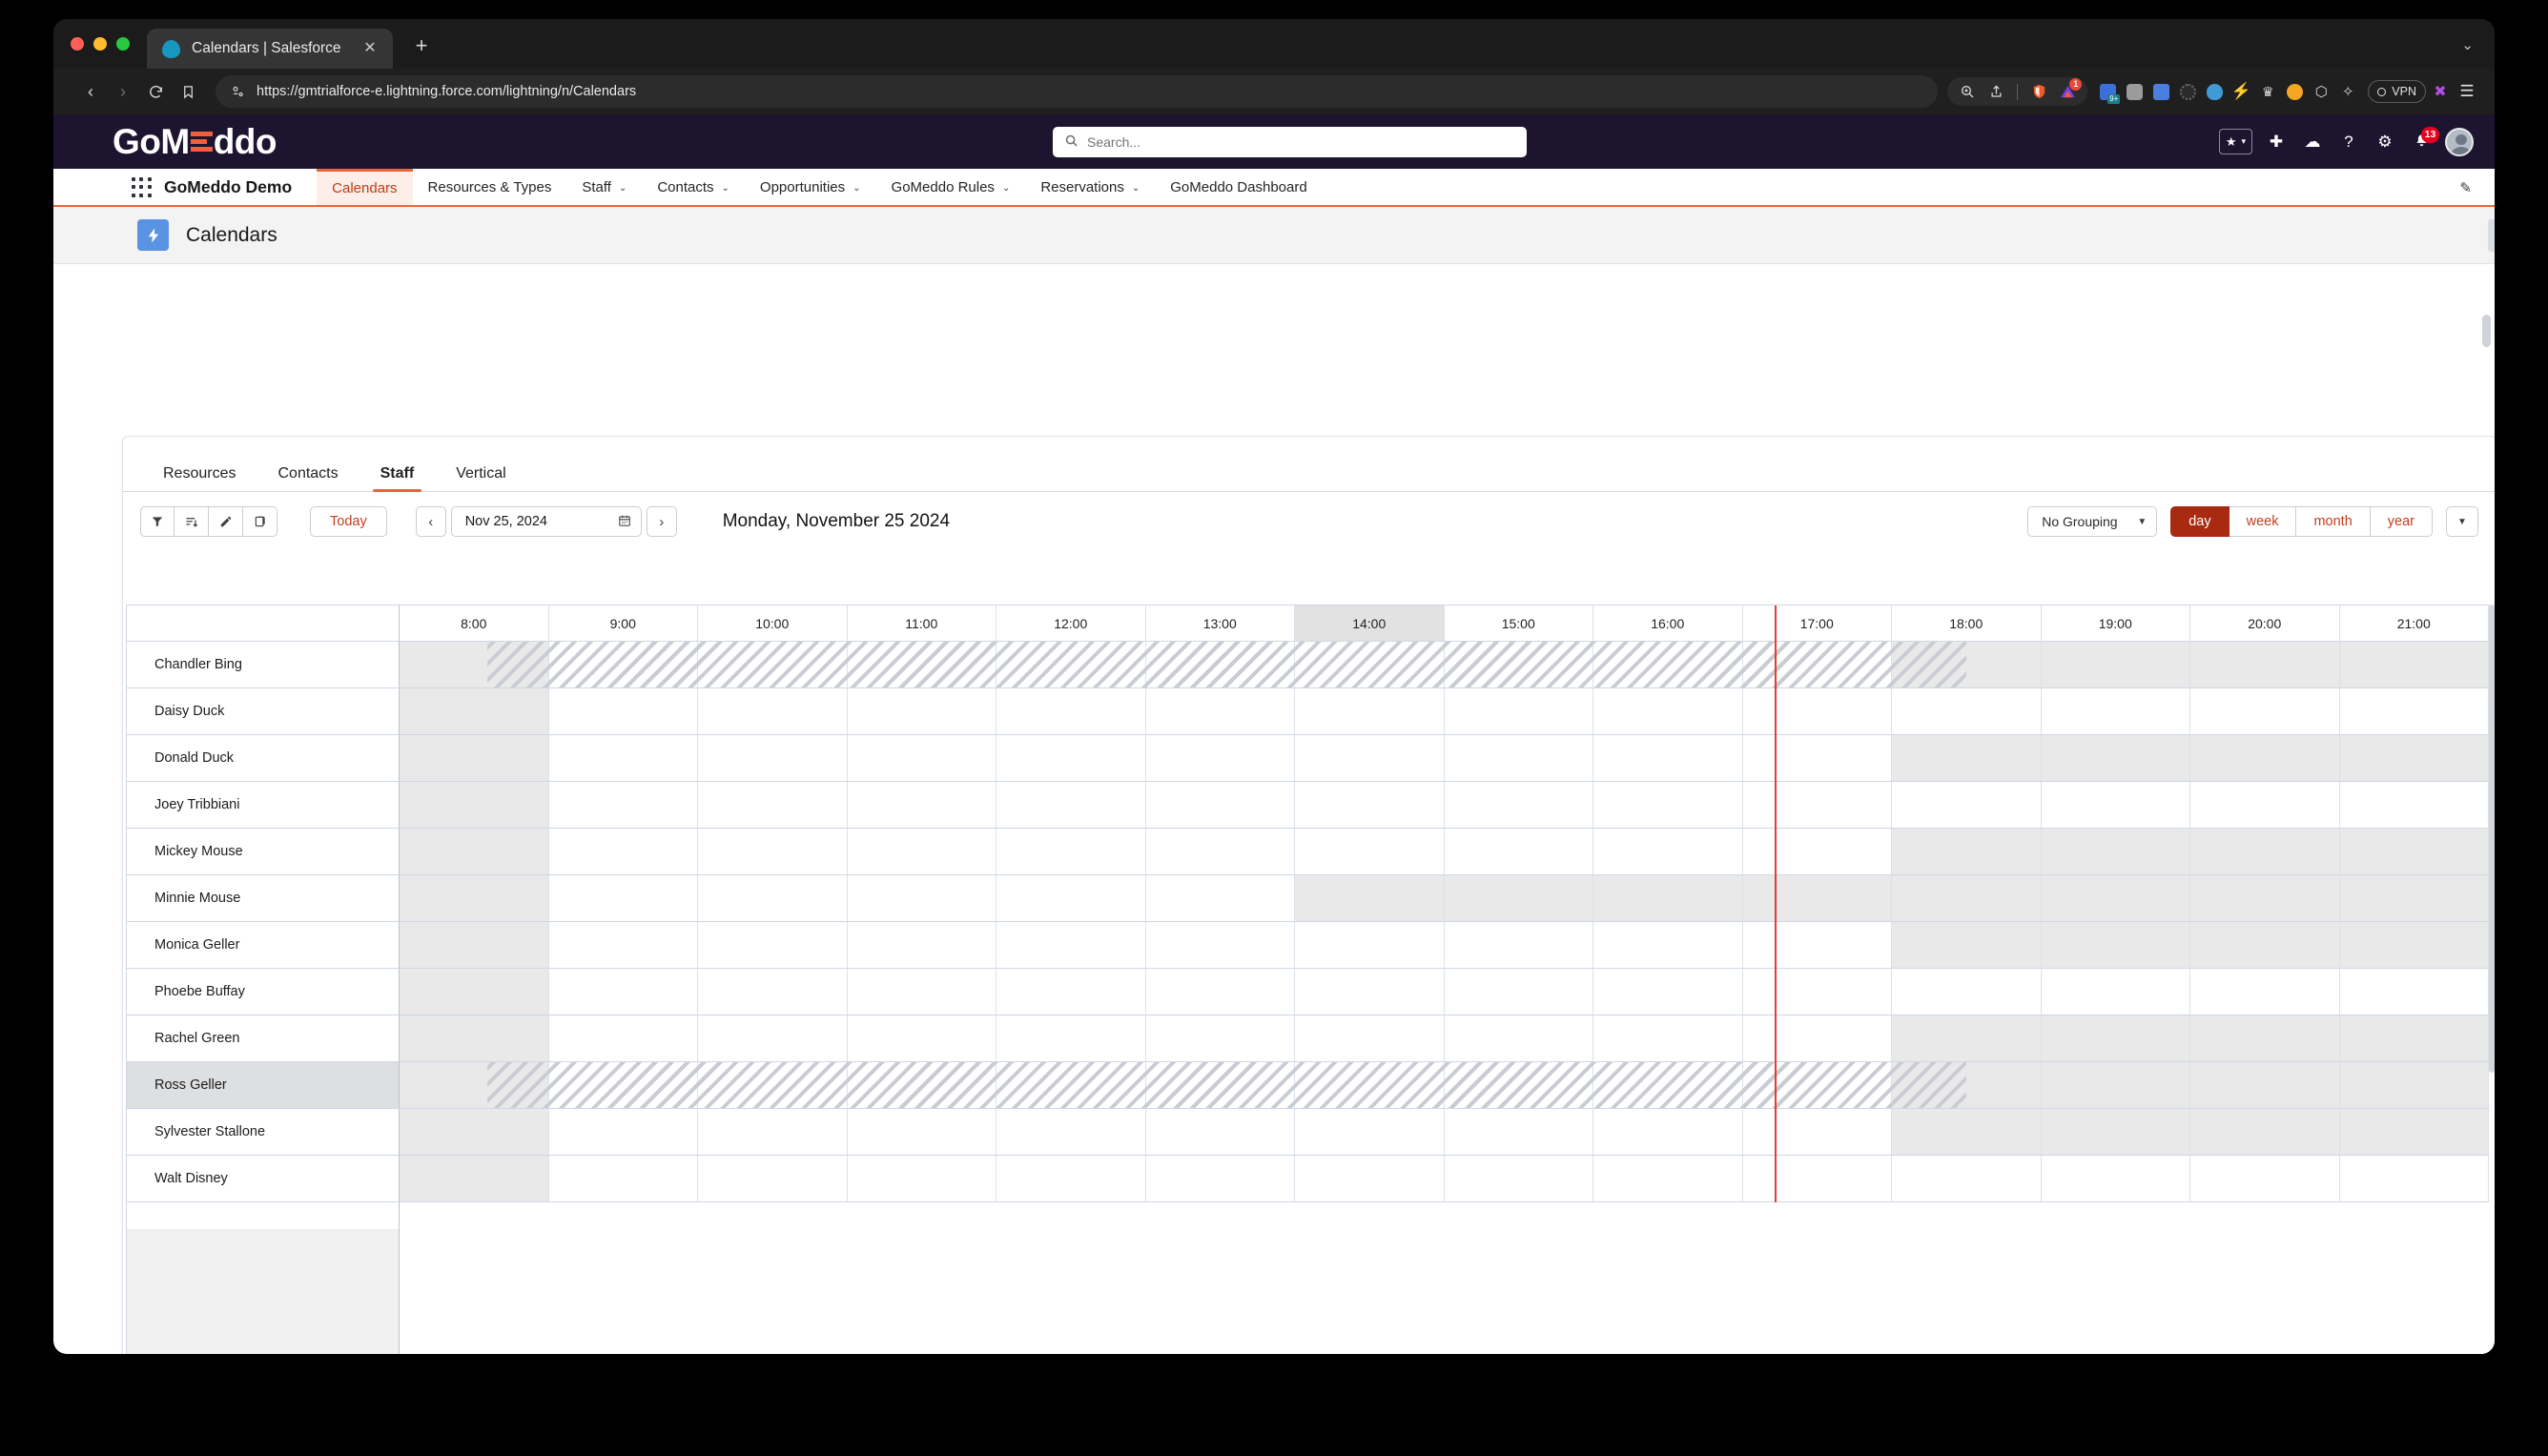 This screenshot has width=2548, height=1456. What do you see at coordinates (263, 1085) in the screenshot?
I see `staff-name-cell: Ross Geller` at bounding box center [263, 1085].